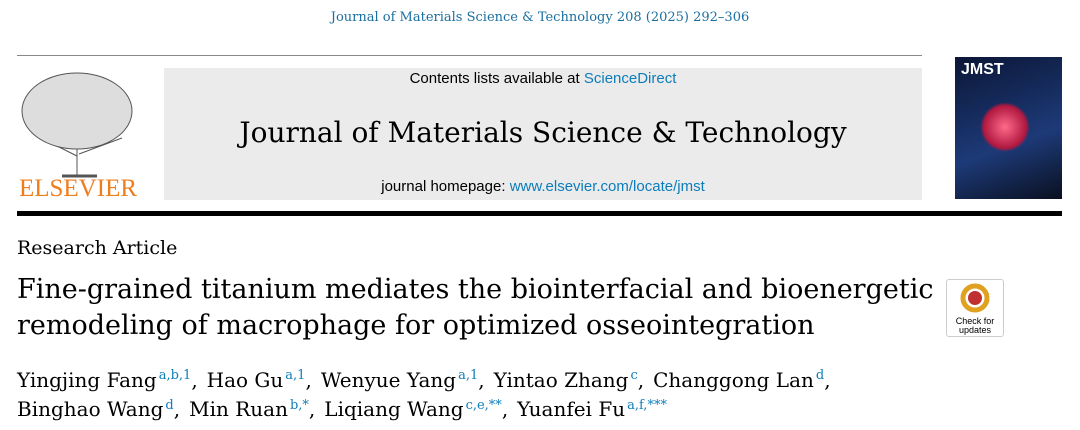  I want to click on homepage-link: www.elsevier.com/locate/jmst, so click(607, 186).